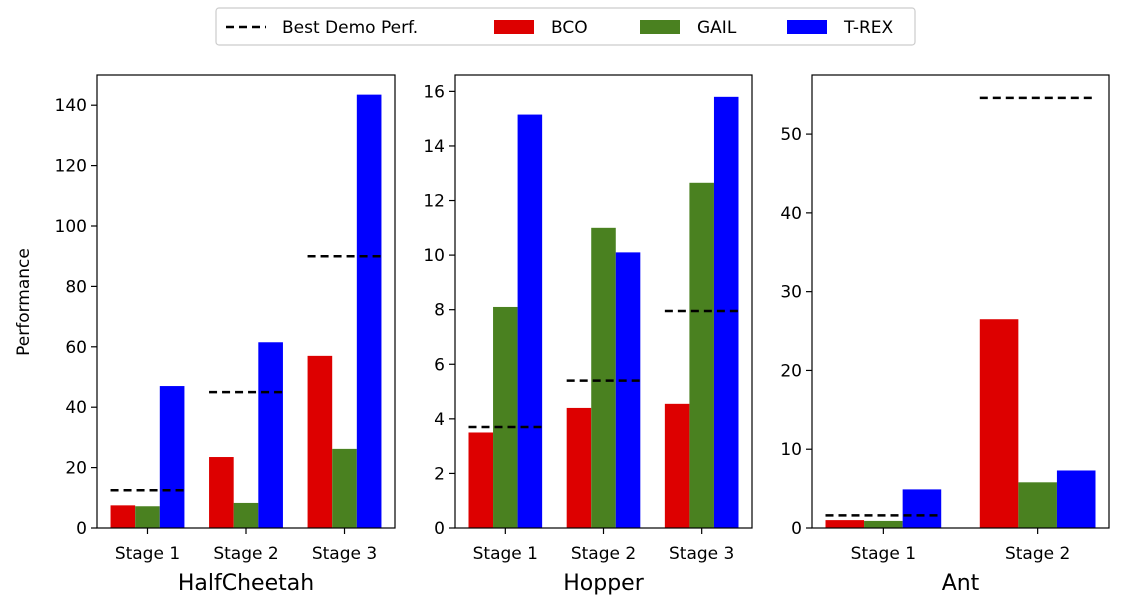 The width and height of the screenshot is (1131, 611). What do you see at coordinates (791, 135) in the screenshot?
I see `y-tick-label: 50` at bounding box center [791, 135].